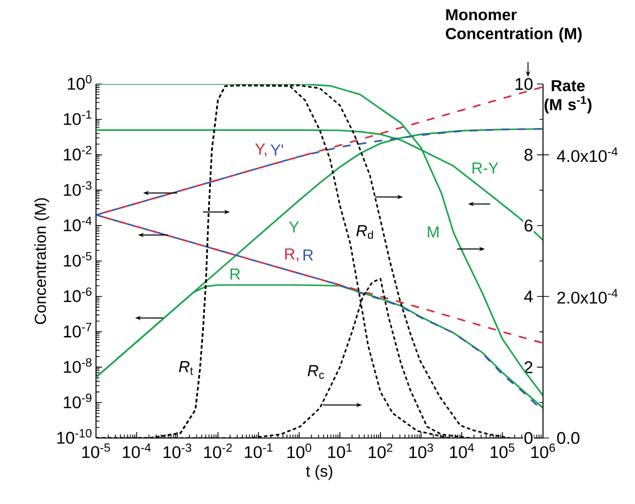 The width and height of the screenshot is (635, 504). Describe the element at coordinates (78, 153) in the screenshot. I see `y-tick-label: 10$^{-2}$` at that location.